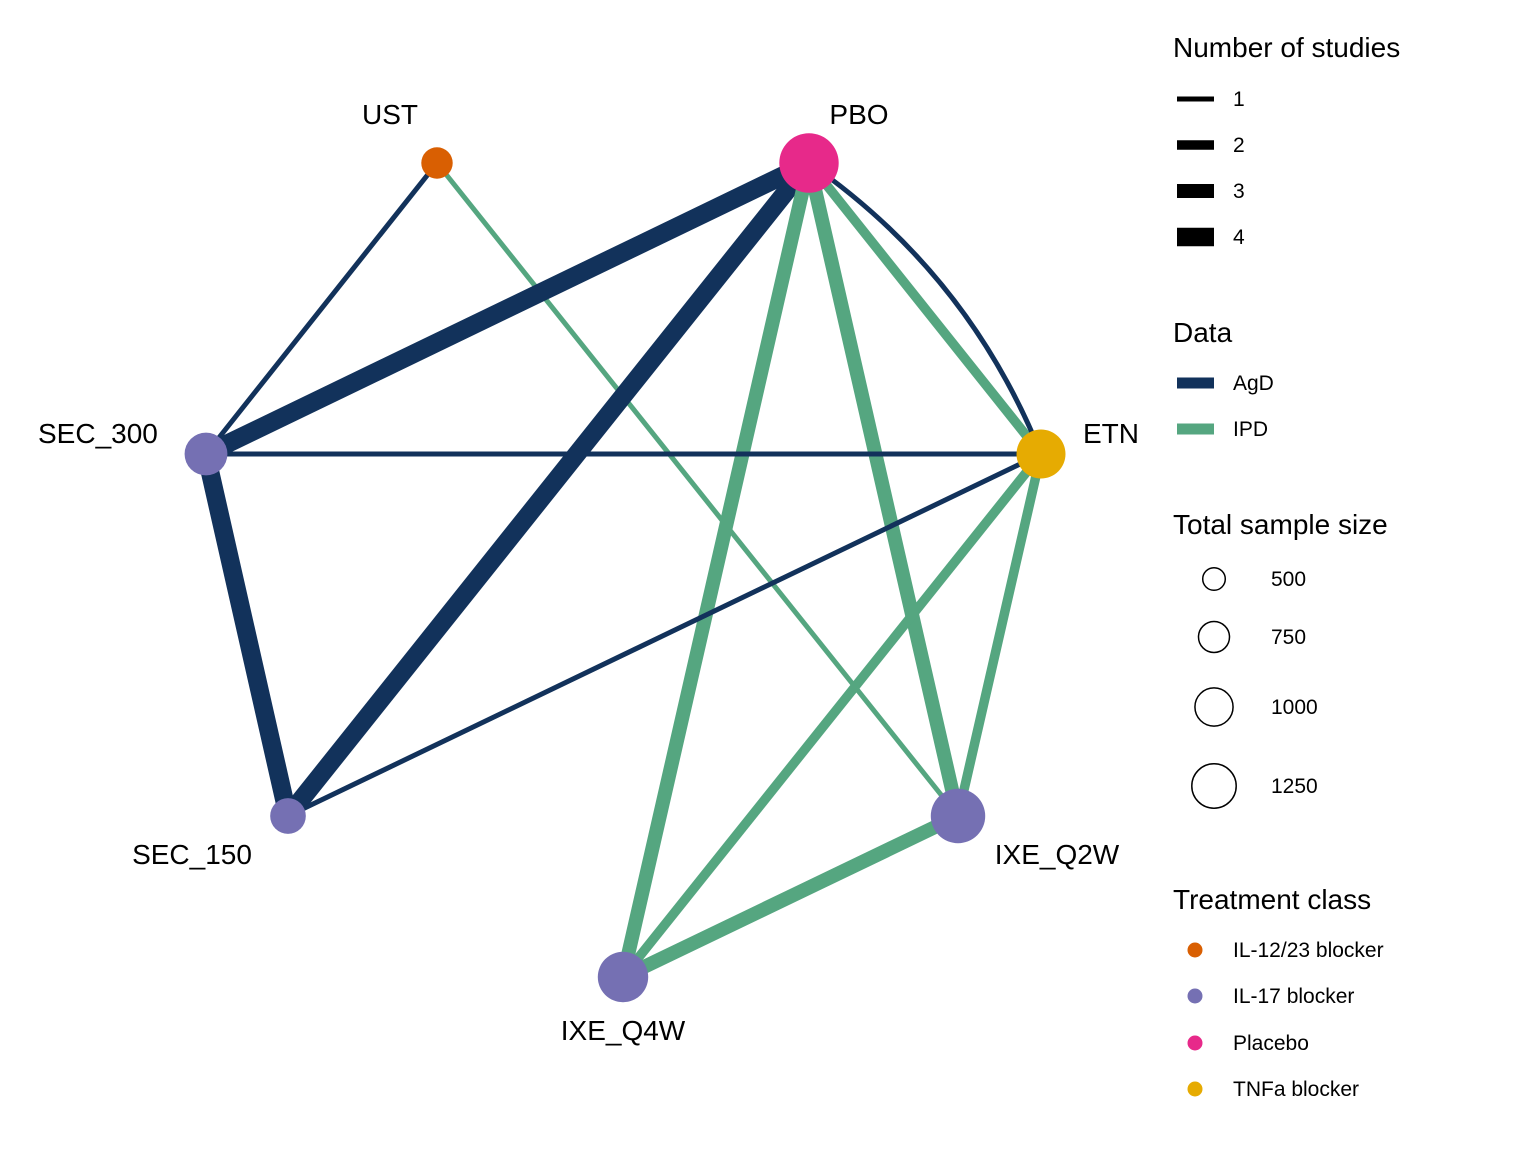 This screenshot has height=1152, width=1536. I want to click on legend-class-swatch-il-12-23-blocker, so click(1195, 950).